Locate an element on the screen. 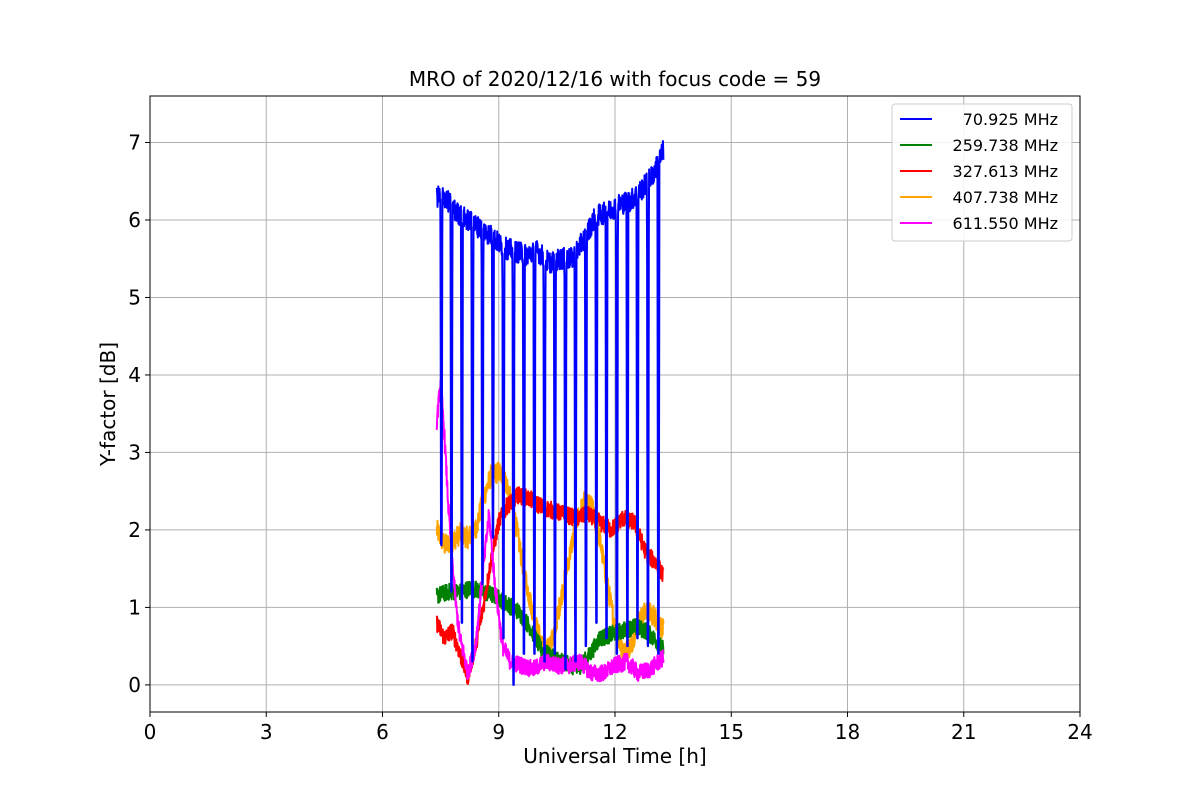  legend-label: 611.550 MHz is located at coordinates (1005, 223).